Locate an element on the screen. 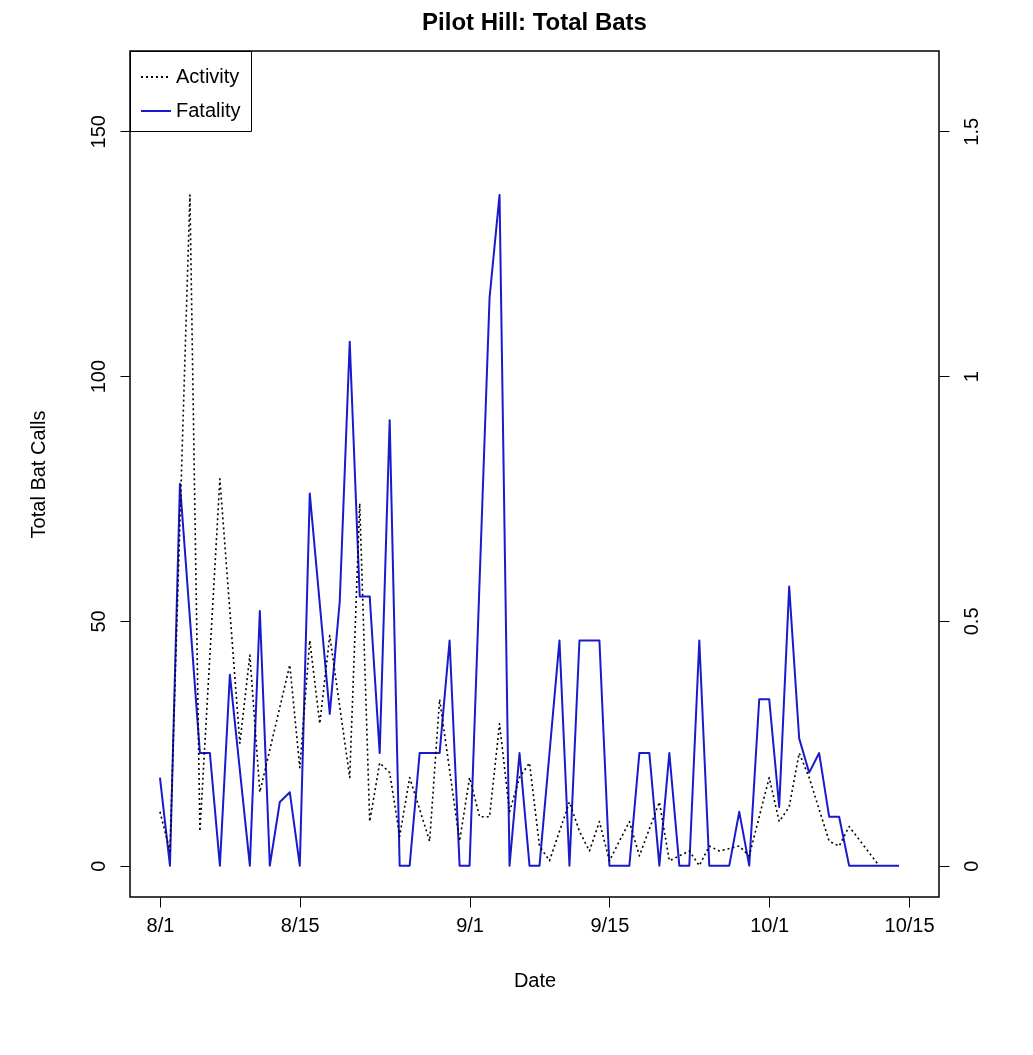 The width and height of the screenshot is (1033, 1055). x-tick-label: 10/15 is located at coordinates (909, 924).